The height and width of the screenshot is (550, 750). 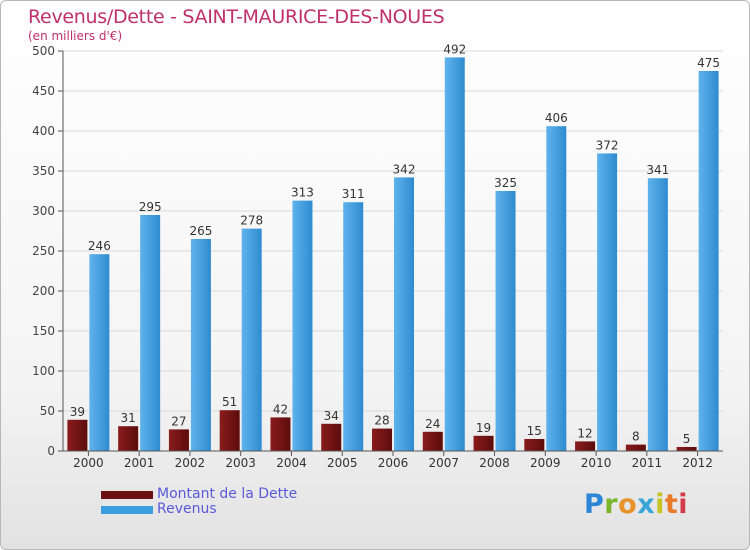 I want to click on data-label-dette: 42, so click(x=280, y=409).